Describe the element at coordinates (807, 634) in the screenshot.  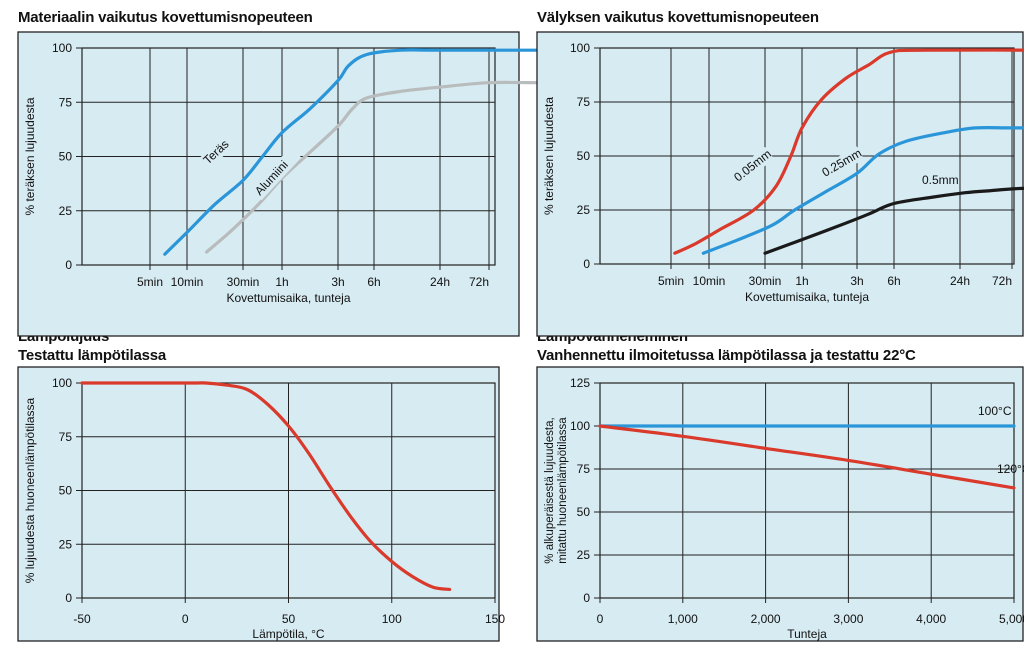
I see `x-axis-label: Tunteja` at that location.